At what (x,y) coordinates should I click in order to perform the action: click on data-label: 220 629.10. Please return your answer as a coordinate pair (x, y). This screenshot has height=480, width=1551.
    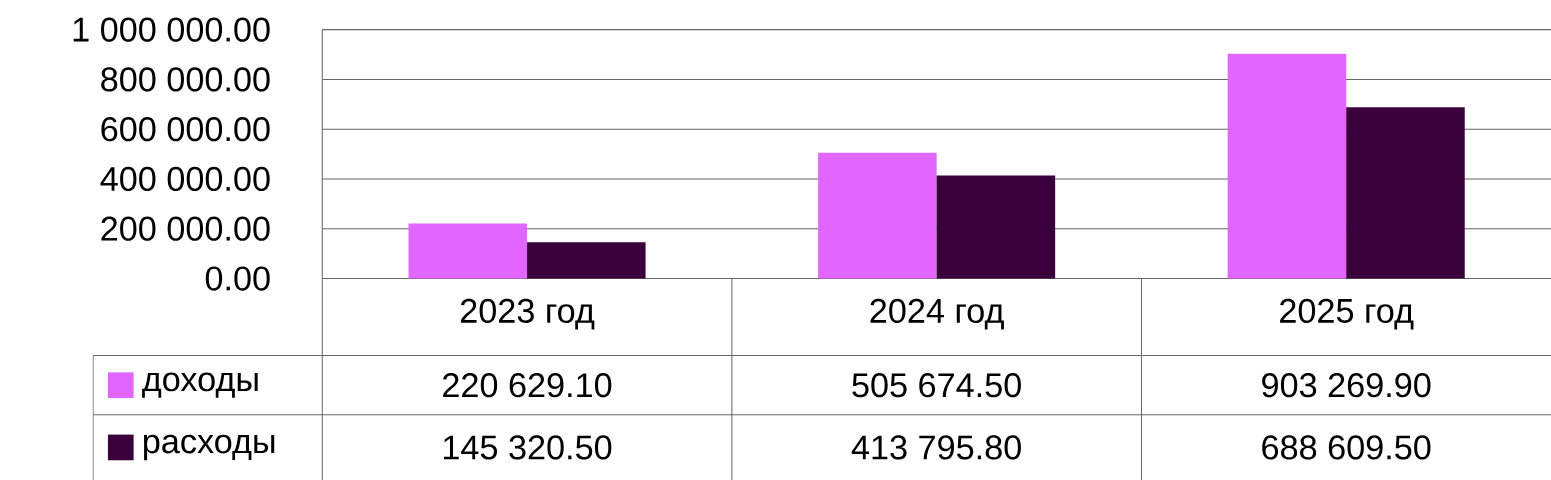
    Looking at the image, I should click on (527, 385).